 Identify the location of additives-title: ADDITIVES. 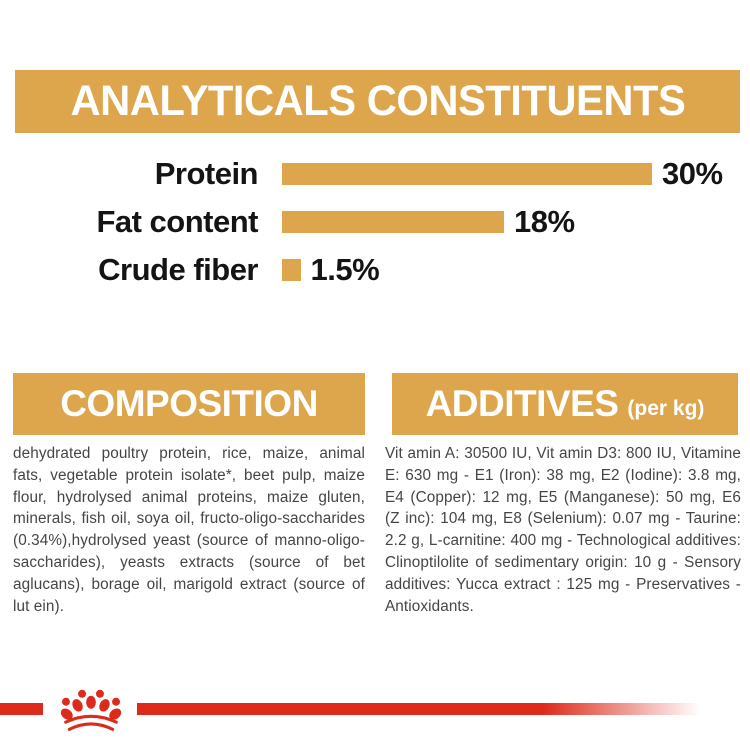
(522, 403).